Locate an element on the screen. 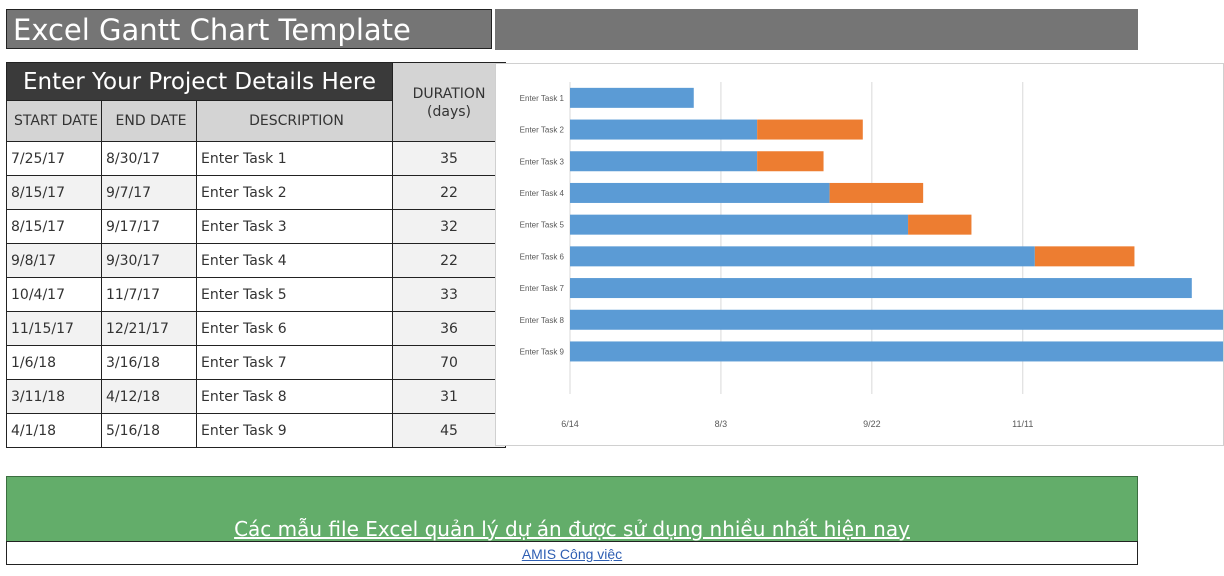  section-title: Enter Your Project Details Here is located at coordinates (199, 81).